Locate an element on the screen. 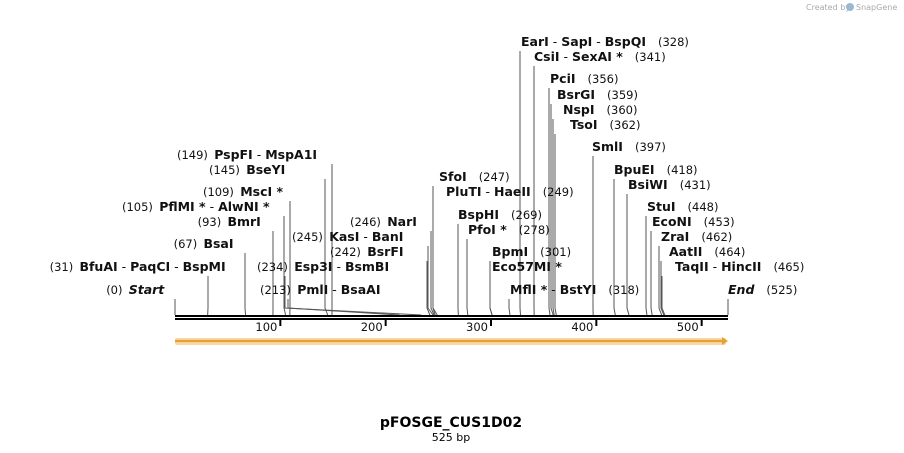 Image resolution: width=904 pixels, height=453 pixels. enzyme-name: PmlI is located at coordinates (312, 289).